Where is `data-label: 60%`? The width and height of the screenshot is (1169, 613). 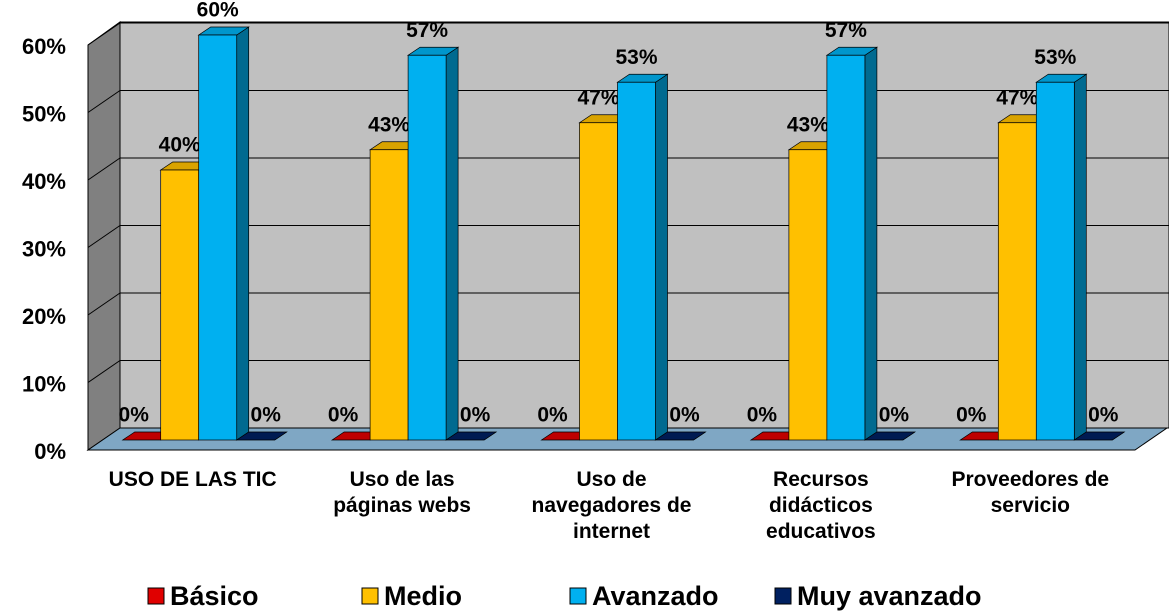 data-label: 60% is located at coordinates (218, 11).